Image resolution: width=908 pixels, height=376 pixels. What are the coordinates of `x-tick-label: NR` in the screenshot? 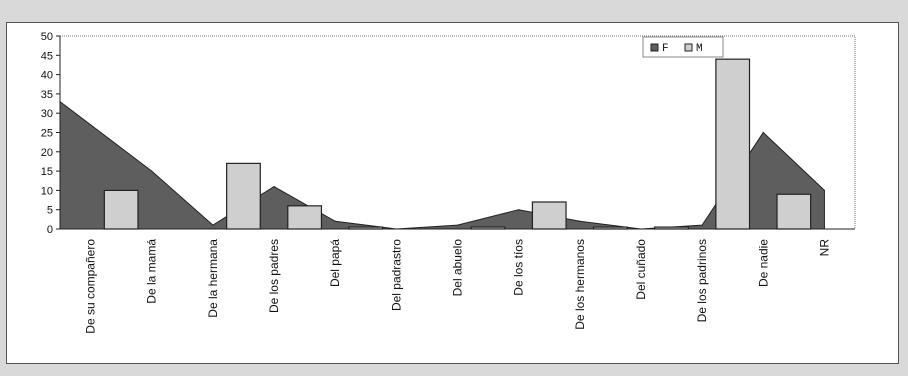 It's located at (824, 248).